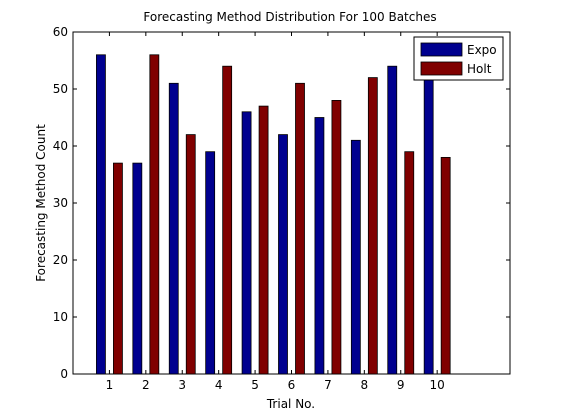 The image size is (561, 420). Describe the element at coordinates (60, 203) in the screenshot. I see `y-tick-label: 30` at that location.